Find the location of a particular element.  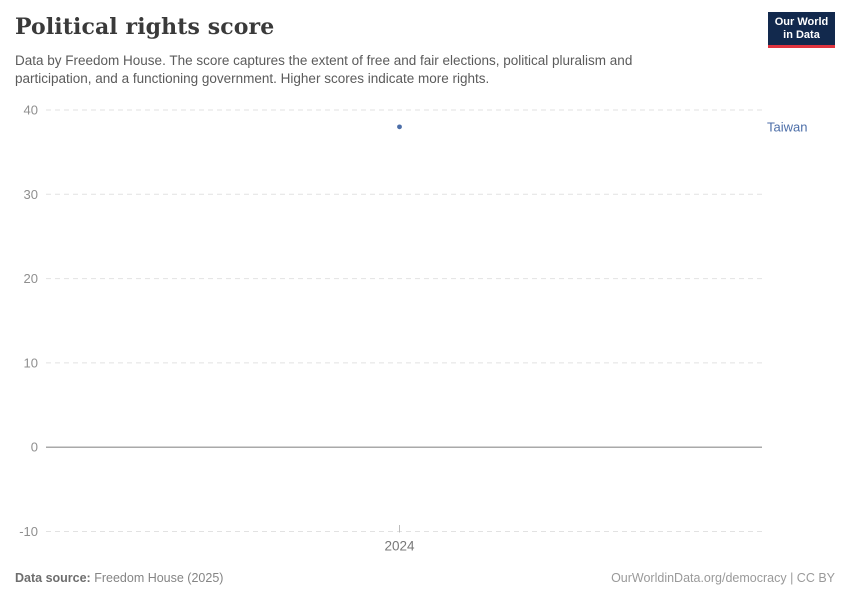

data-source: Data source: Freedom House (2025) is located at coordinates (119, 578).